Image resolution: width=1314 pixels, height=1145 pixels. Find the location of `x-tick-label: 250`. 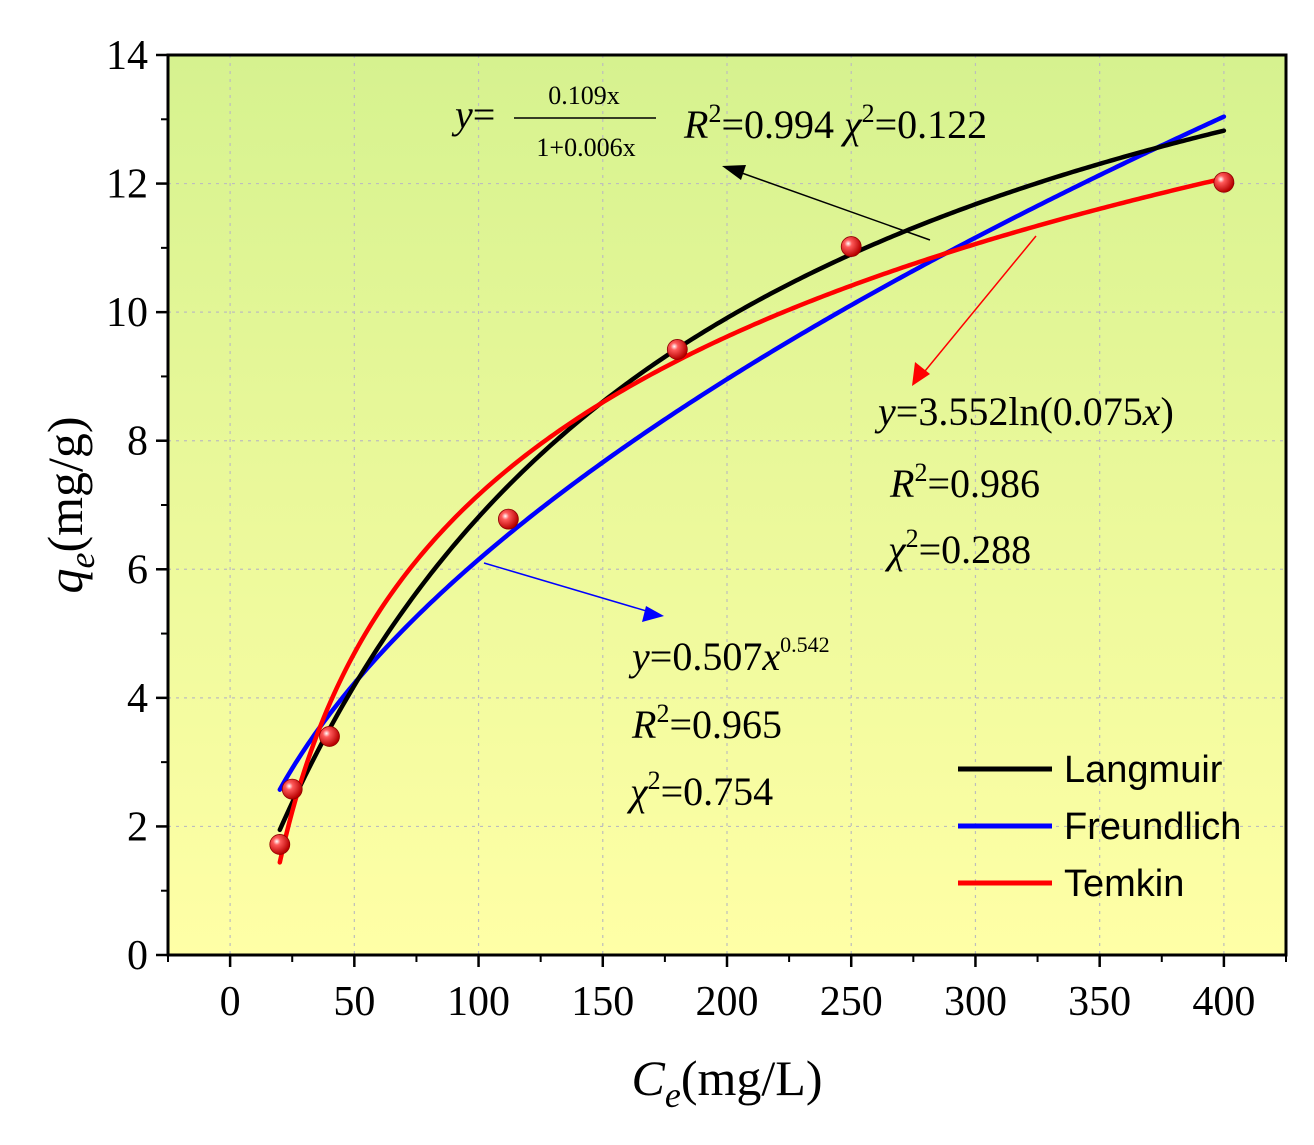

x-tick-label: 250 is located at coordinates (851, 1002).